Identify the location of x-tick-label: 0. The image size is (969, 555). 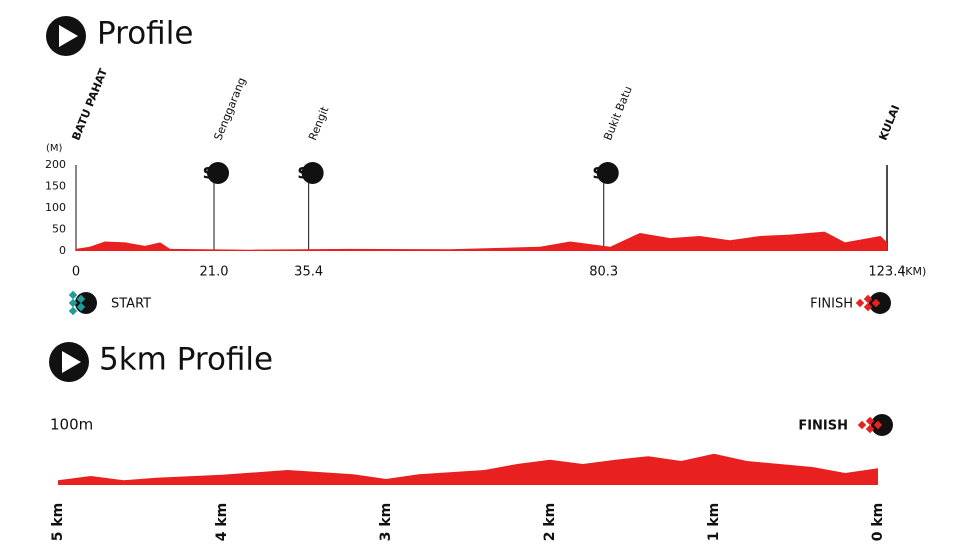
(76, 272).